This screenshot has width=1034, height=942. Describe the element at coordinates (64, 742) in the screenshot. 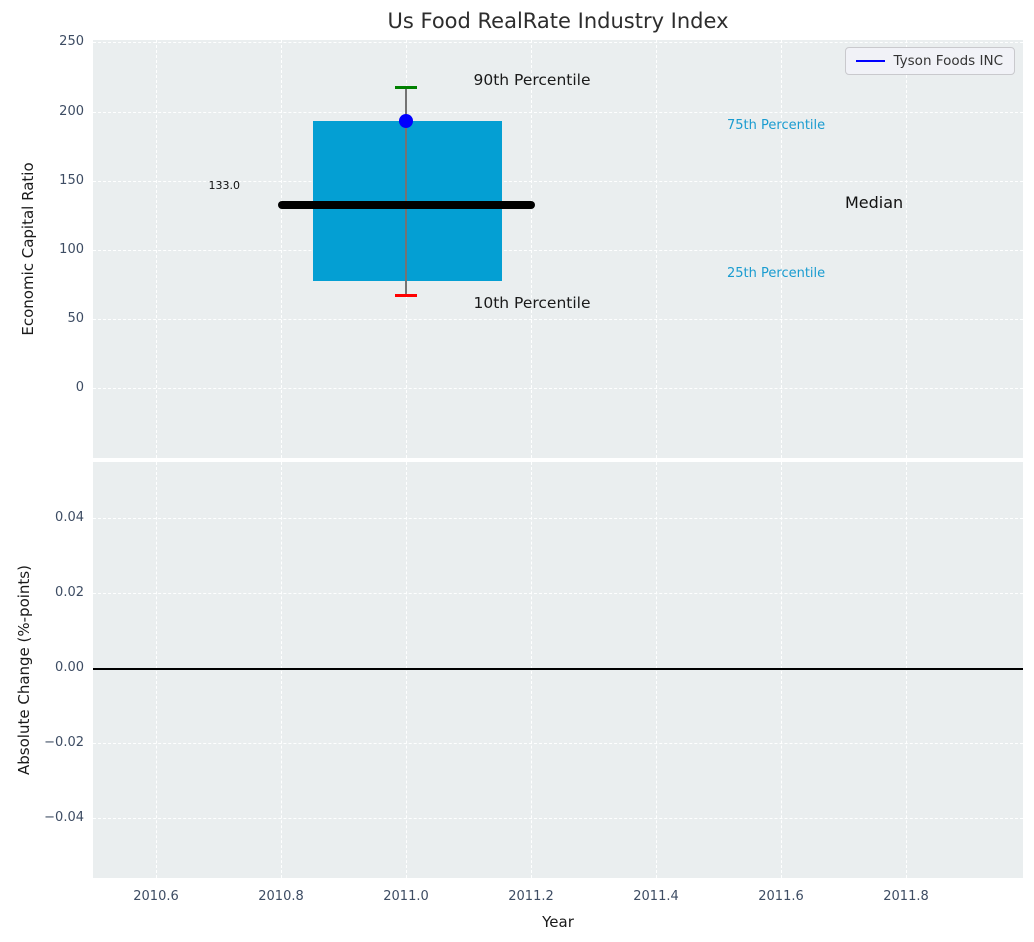

I see `ytick-label: −0.02` at that location.